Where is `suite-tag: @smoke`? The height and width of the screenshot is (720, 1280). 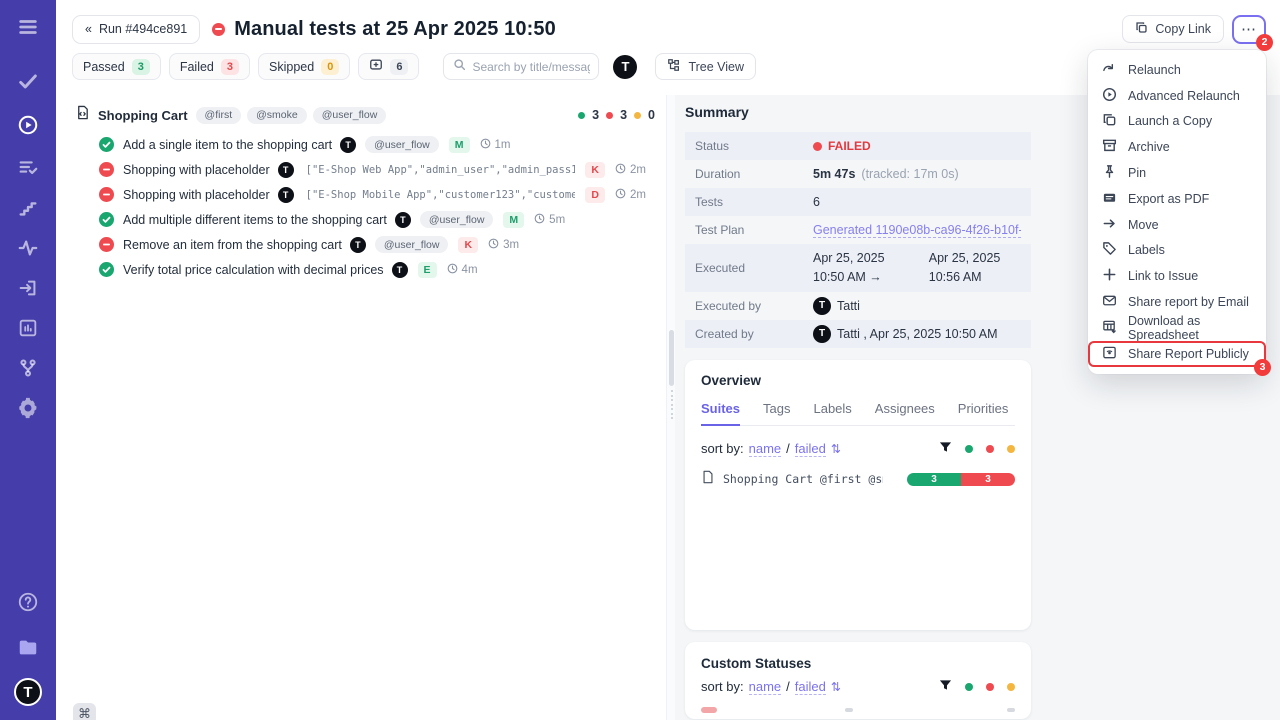 suite-tag: @smoke is located at coordinates (277, 115).